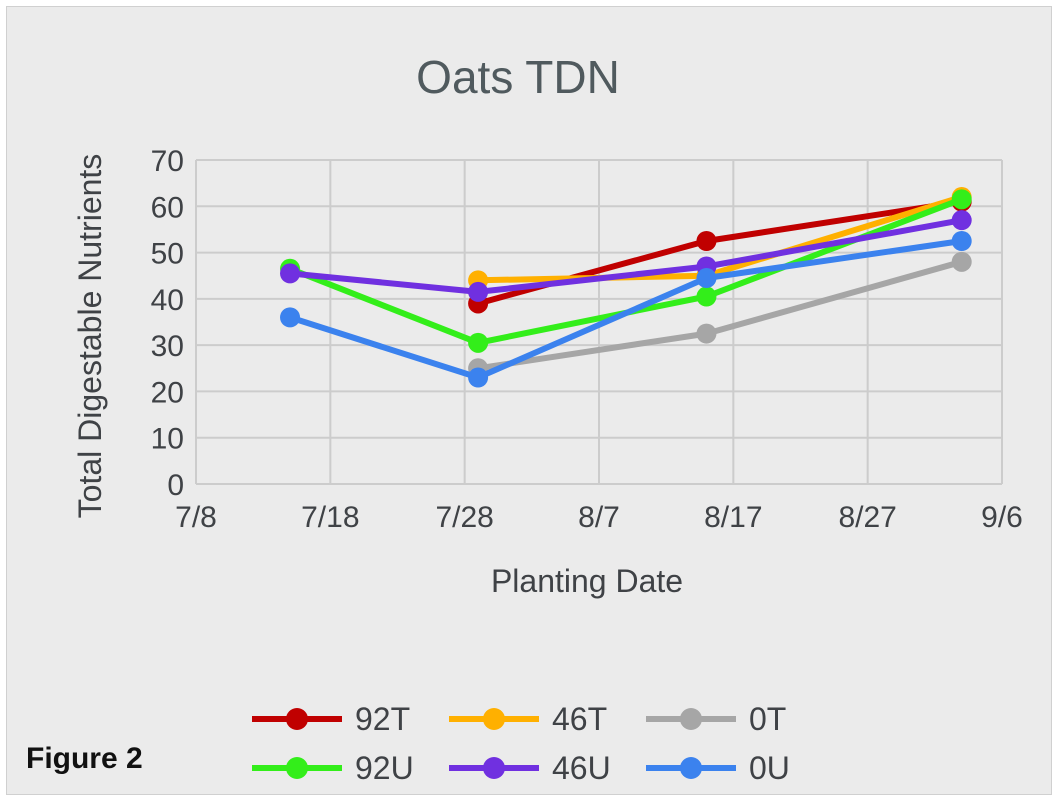 The image size is (1059, 802). What do you see at coordinates (521, 743) in the screenshot?
I see `legend: 92T 46T 0T 92U 46U 0U` at bounding box center [521, 743].